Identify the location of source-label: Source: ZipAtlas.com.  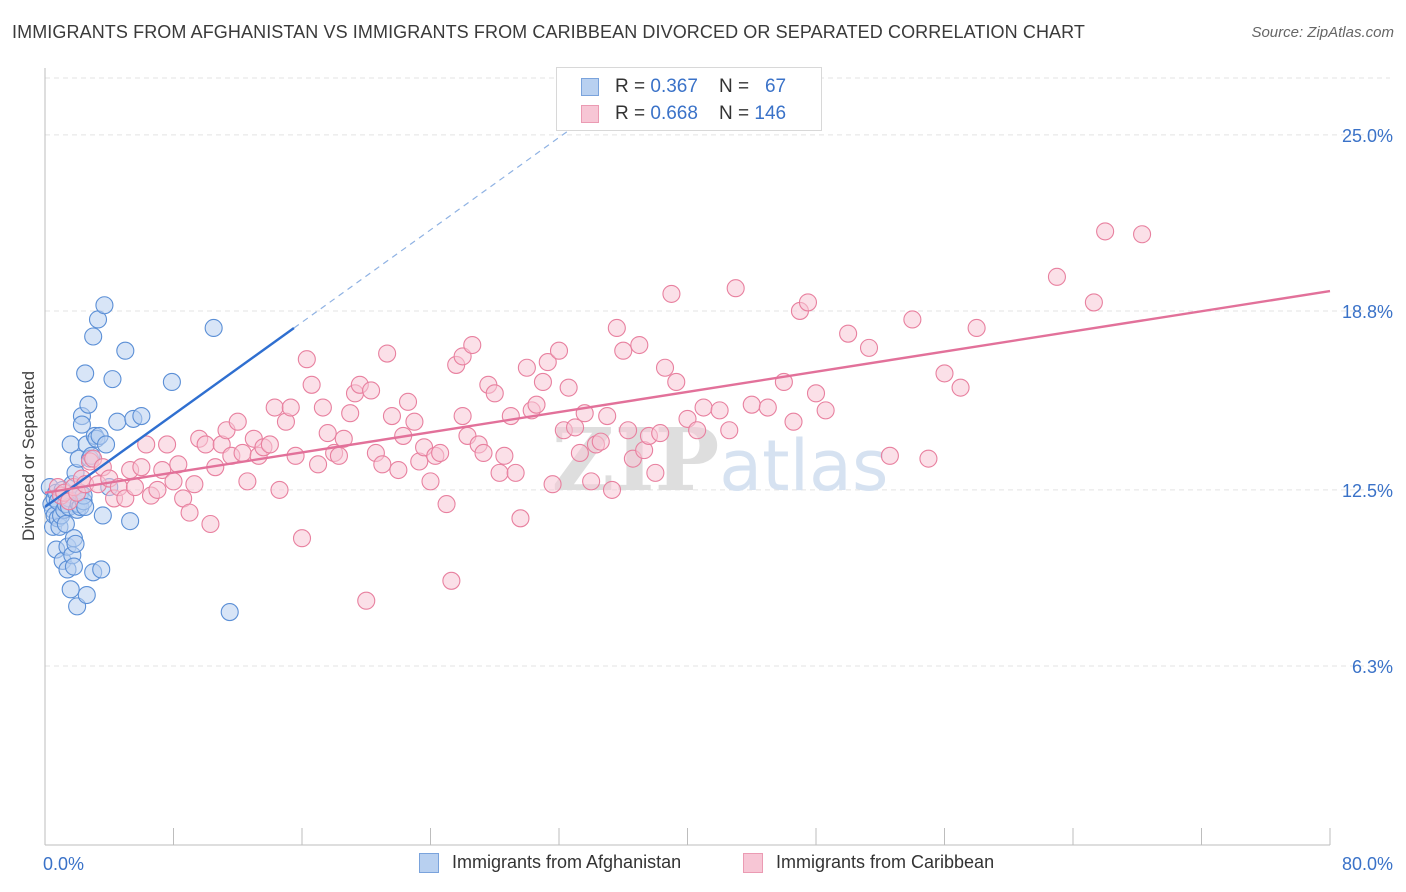
(1322, 32).